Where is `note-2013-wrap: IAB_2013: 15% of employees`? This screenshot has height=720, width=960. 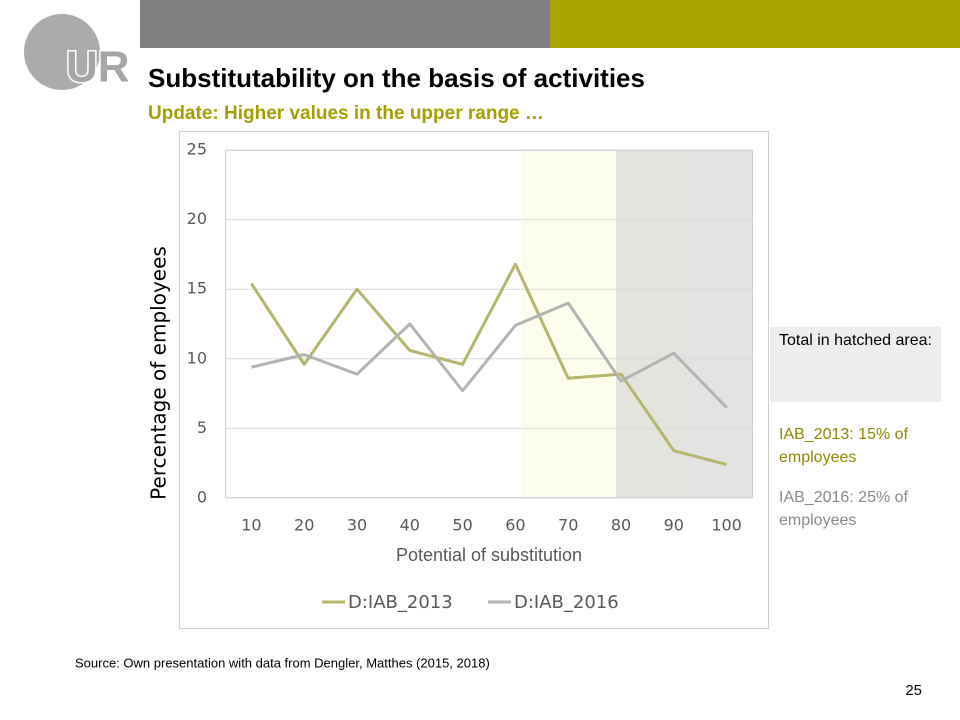
note-2013-wrap: IAB_2013: 15% of employees is located at coordinates (843, 446).